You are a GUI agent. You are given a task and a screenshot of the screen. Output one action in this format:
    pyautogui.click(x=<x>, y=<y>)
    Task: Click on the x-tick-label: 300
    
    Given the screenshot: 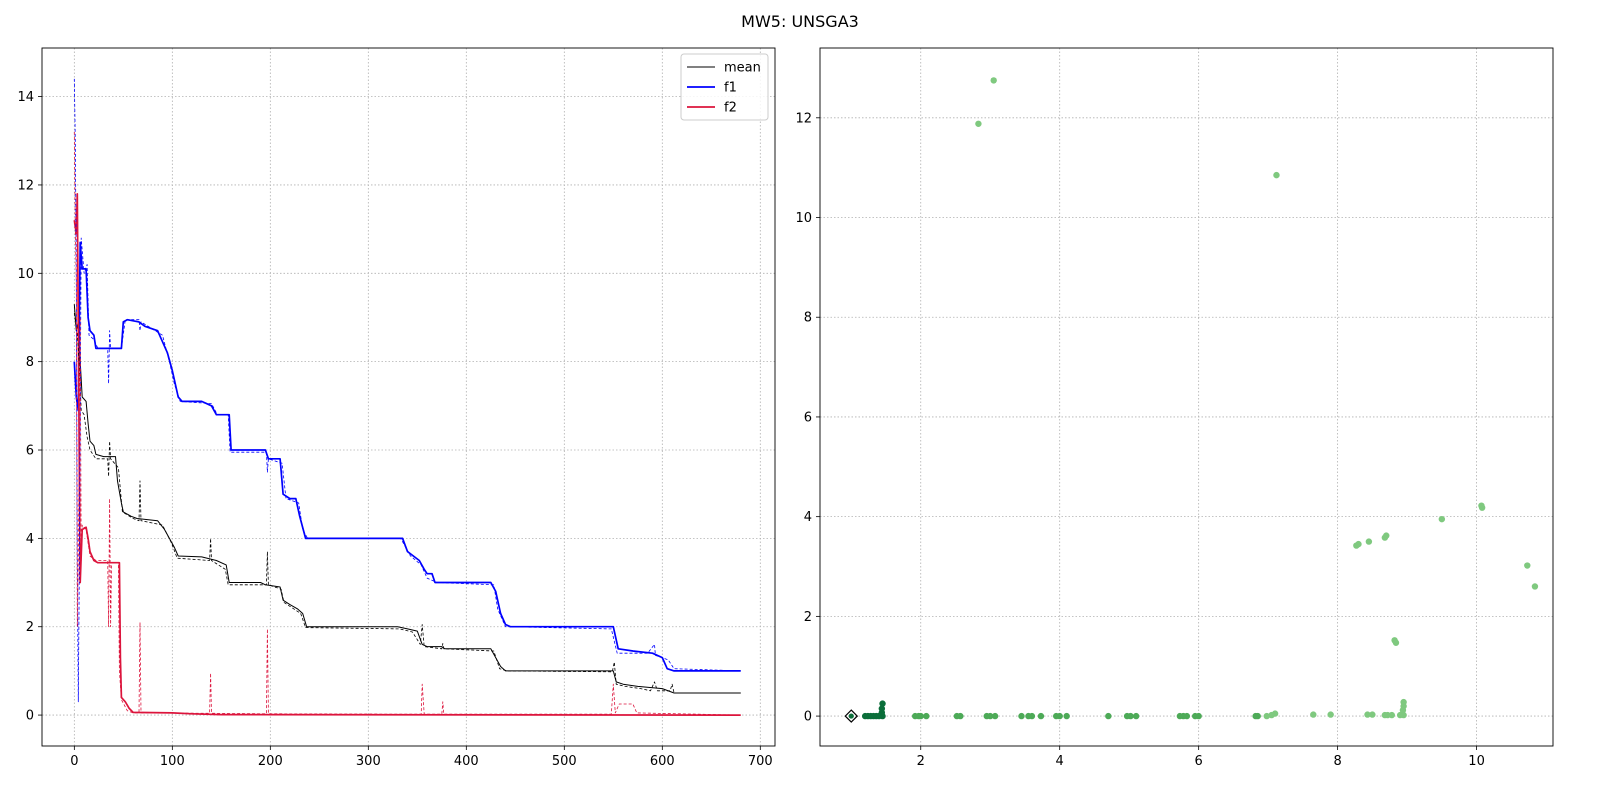 What is the action you would take?
    pyautogui.click(x=368, y=761)
    